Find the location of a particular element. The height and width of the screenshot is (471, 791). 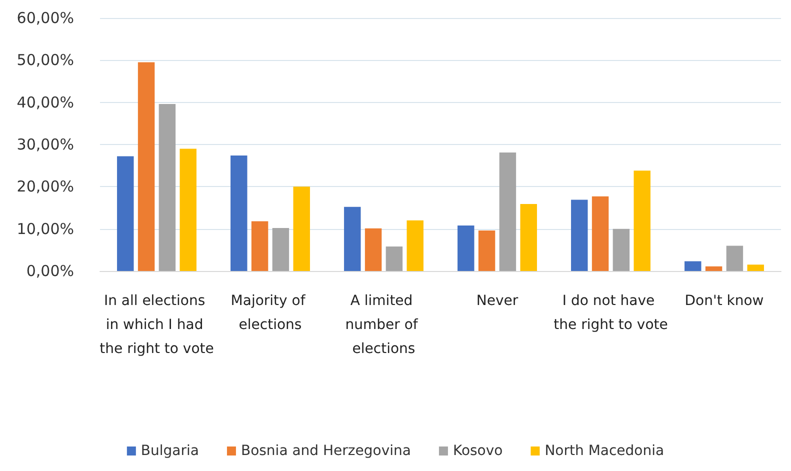

y-tick-label: 60,00% is located at coordinates (45, 18).